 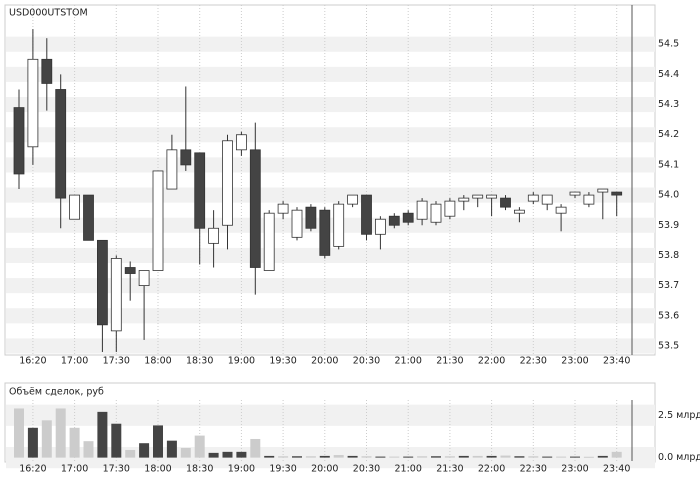 I want to click on x-tick-label: 23:00, so click(x=574, y=469).